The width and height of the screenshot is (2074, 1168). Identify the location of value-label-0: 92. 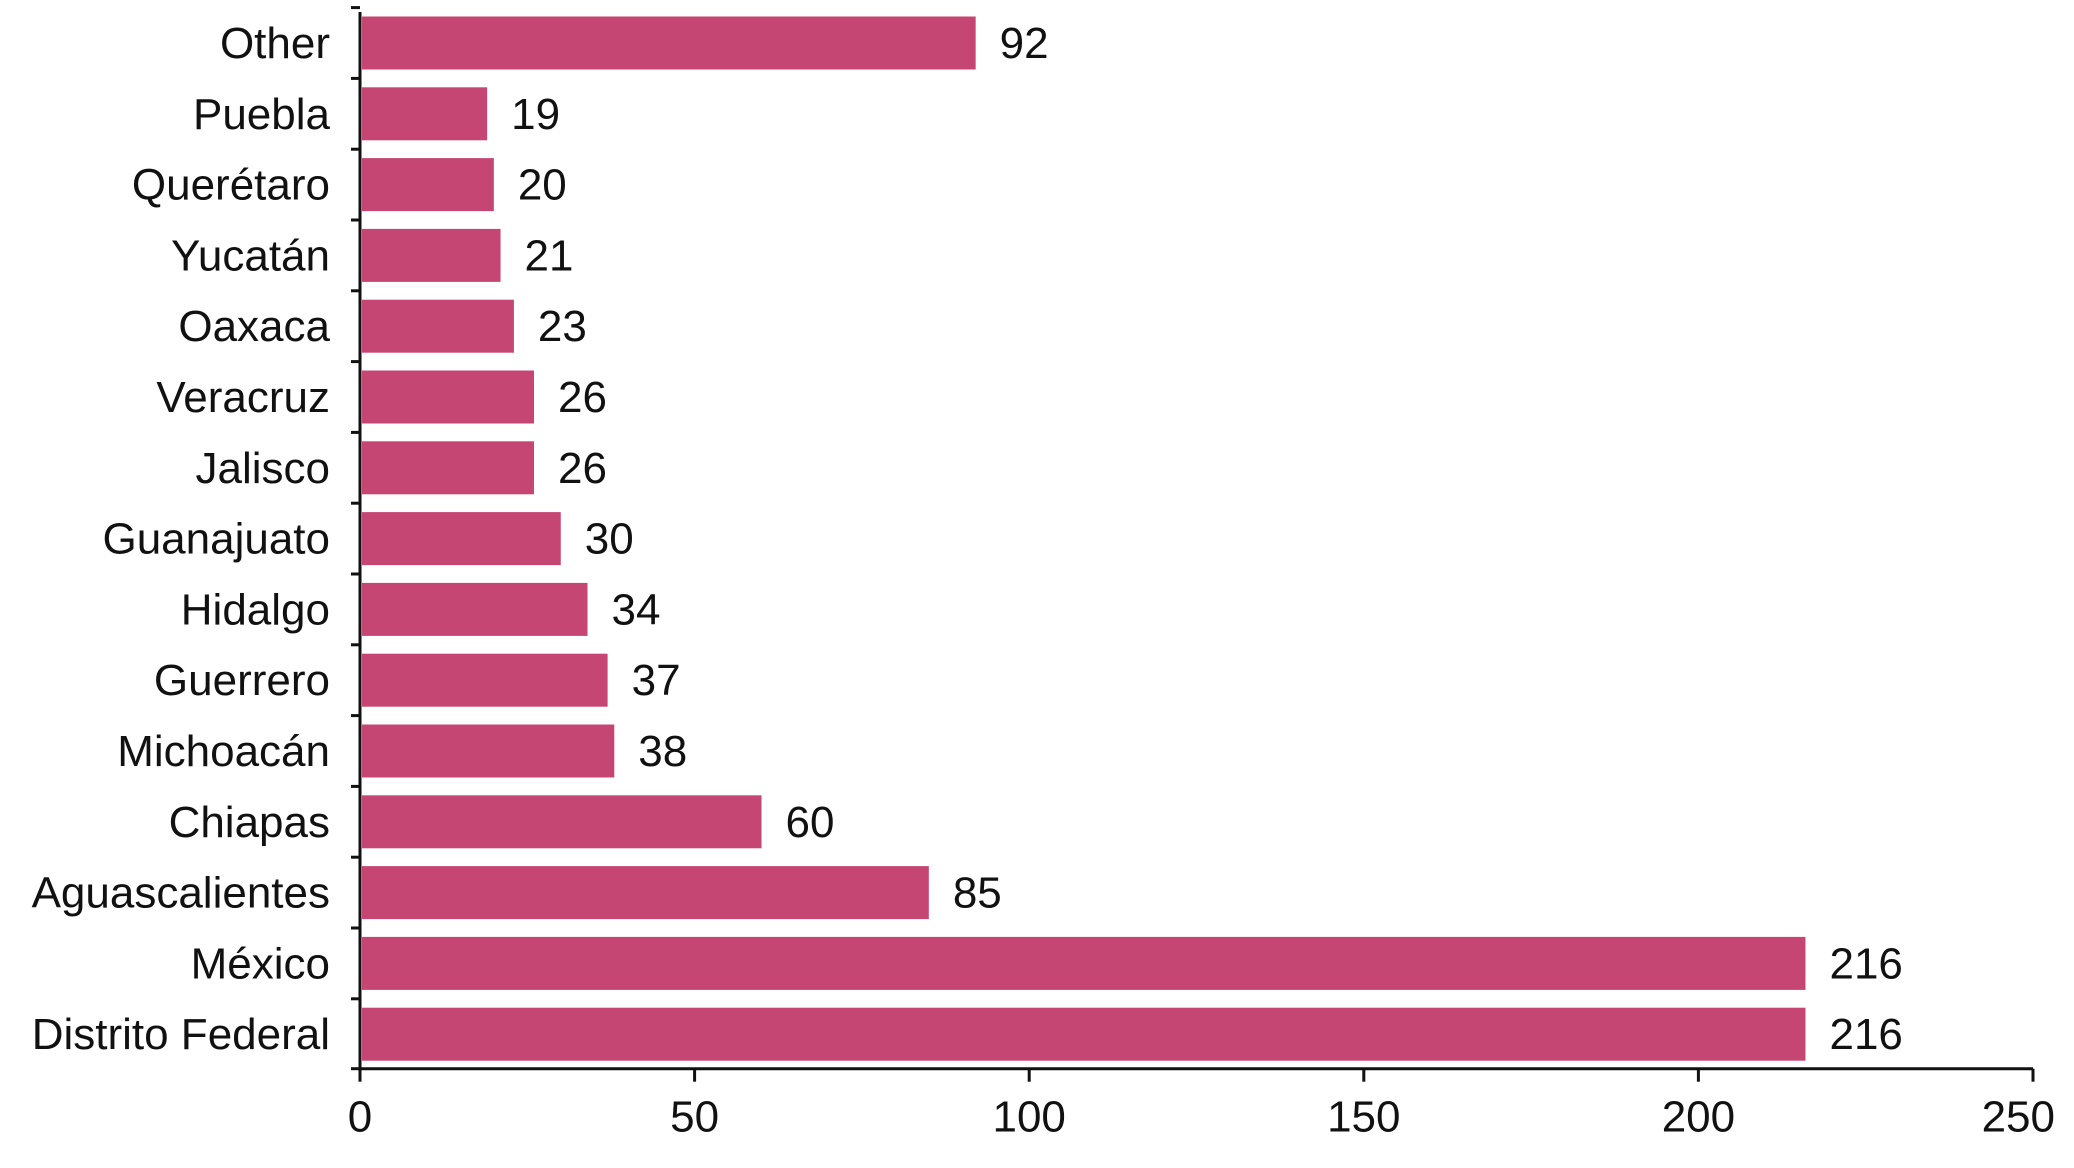
(1024, 43).